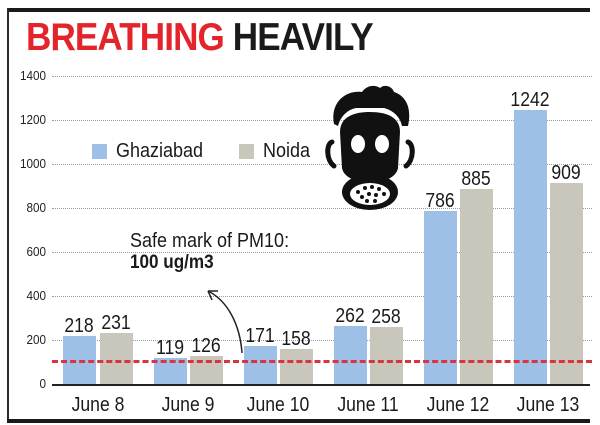  Describe the element at coordinates (188, 405) in the screenshot. I see `x-label-june9: June 9` at that location.